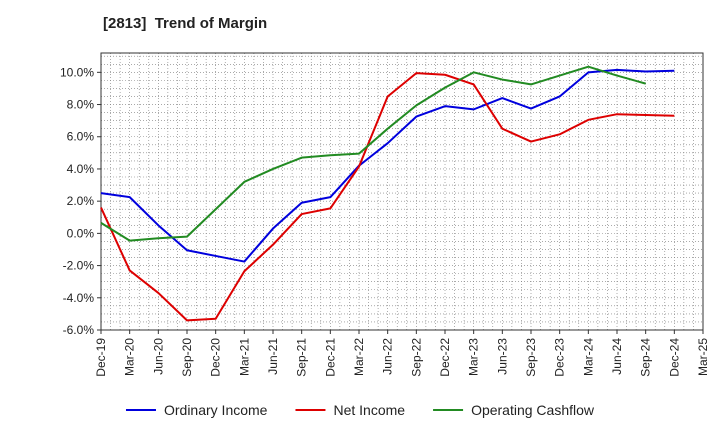 This screenshot has width=720, height=440. Describe the element at coordinates (158, 356) in the screenshot. I see `x-tick-label: Jun-20` at that location.